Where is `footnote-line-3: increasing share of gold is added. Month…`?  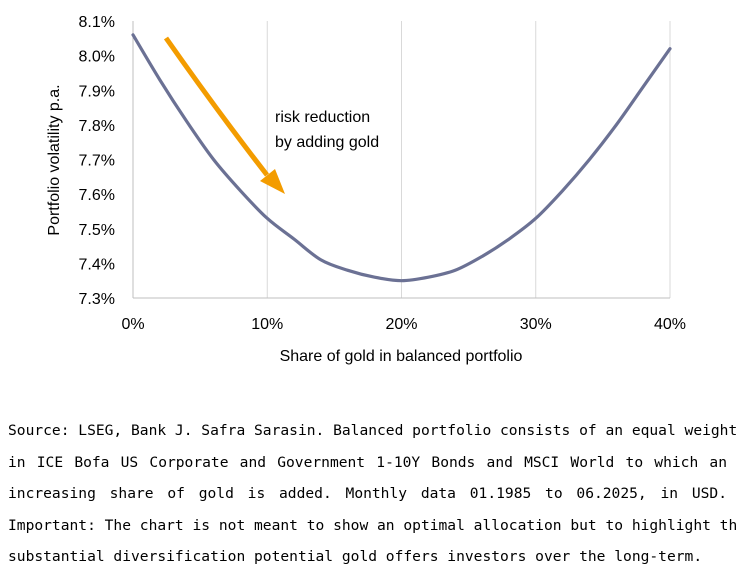 footnote-line-3: increasing share of gold is added. Month… is located at coordinates (367, 493).